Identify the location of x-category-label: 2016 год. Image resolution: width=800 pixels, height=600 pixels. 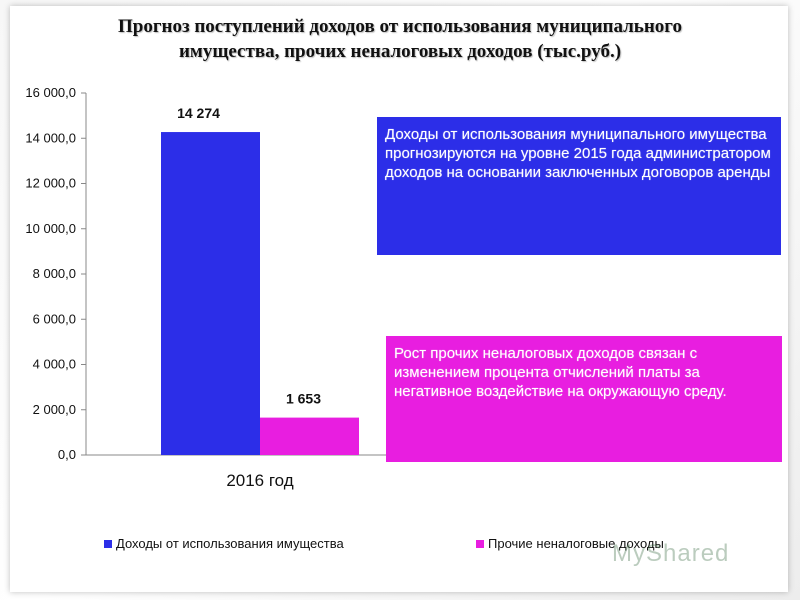
(259, 480).